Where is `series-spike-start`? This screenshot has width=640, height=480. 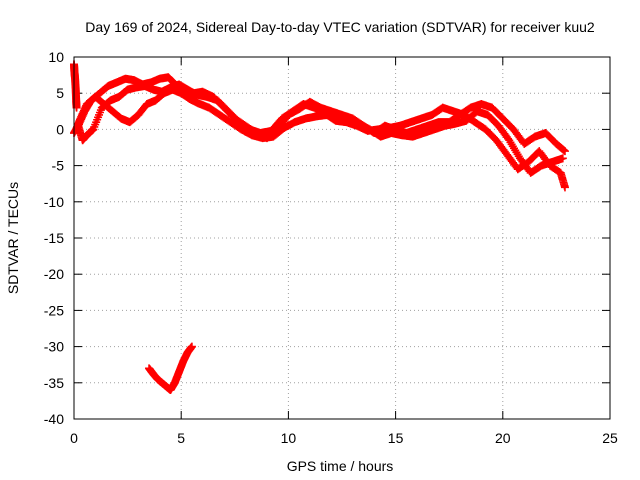 series-spike-start is located at coordinates (75, 86).